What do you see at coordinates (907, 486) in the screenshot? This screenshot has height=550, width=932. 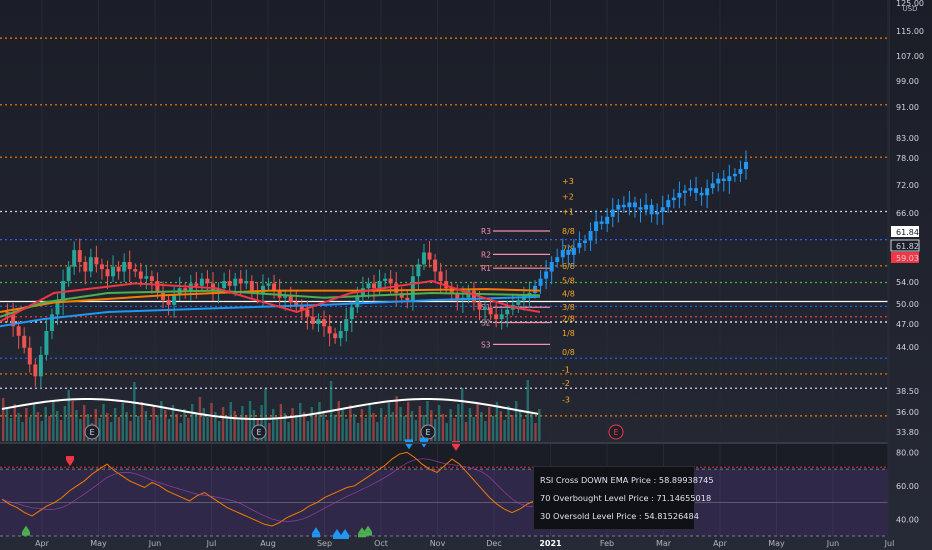 I see `rsi-axis: 80.00 60.00 40.00` at bounding box center [907, 486].